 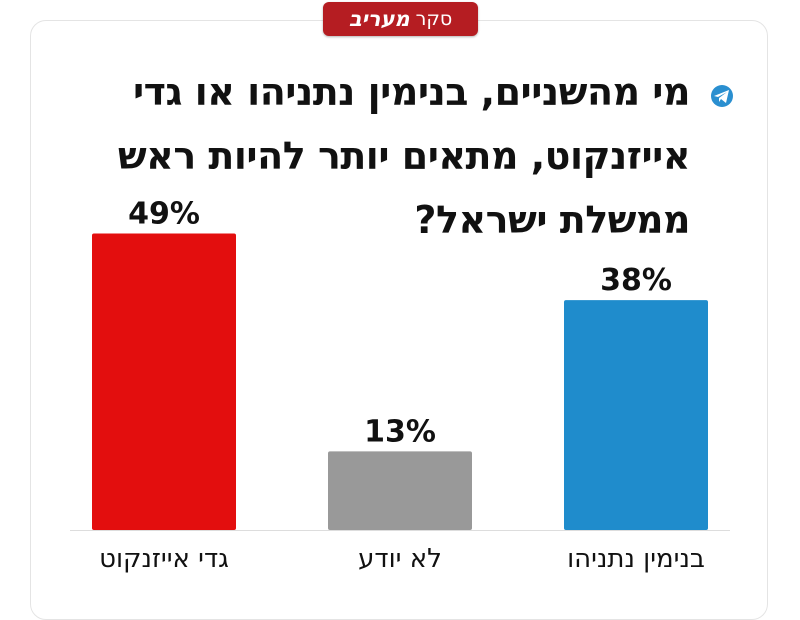 I want to click on bar-value-label-2: 38%, so click(x=636, y=280).